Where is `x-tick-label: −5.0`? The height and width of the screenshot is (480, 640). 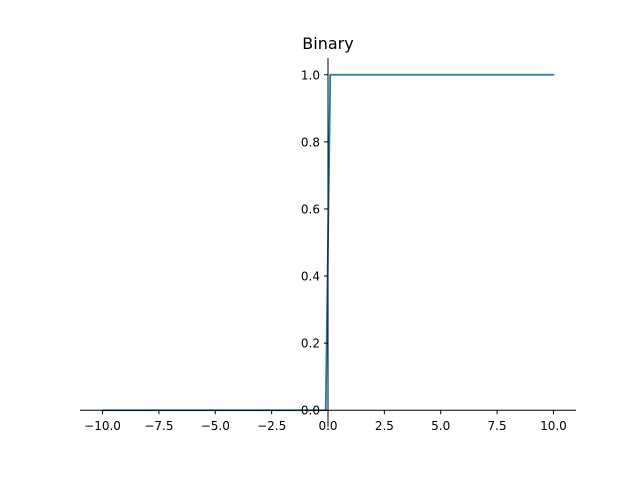
x-tick-label: −5.0 is located at coordinates (215, 426).